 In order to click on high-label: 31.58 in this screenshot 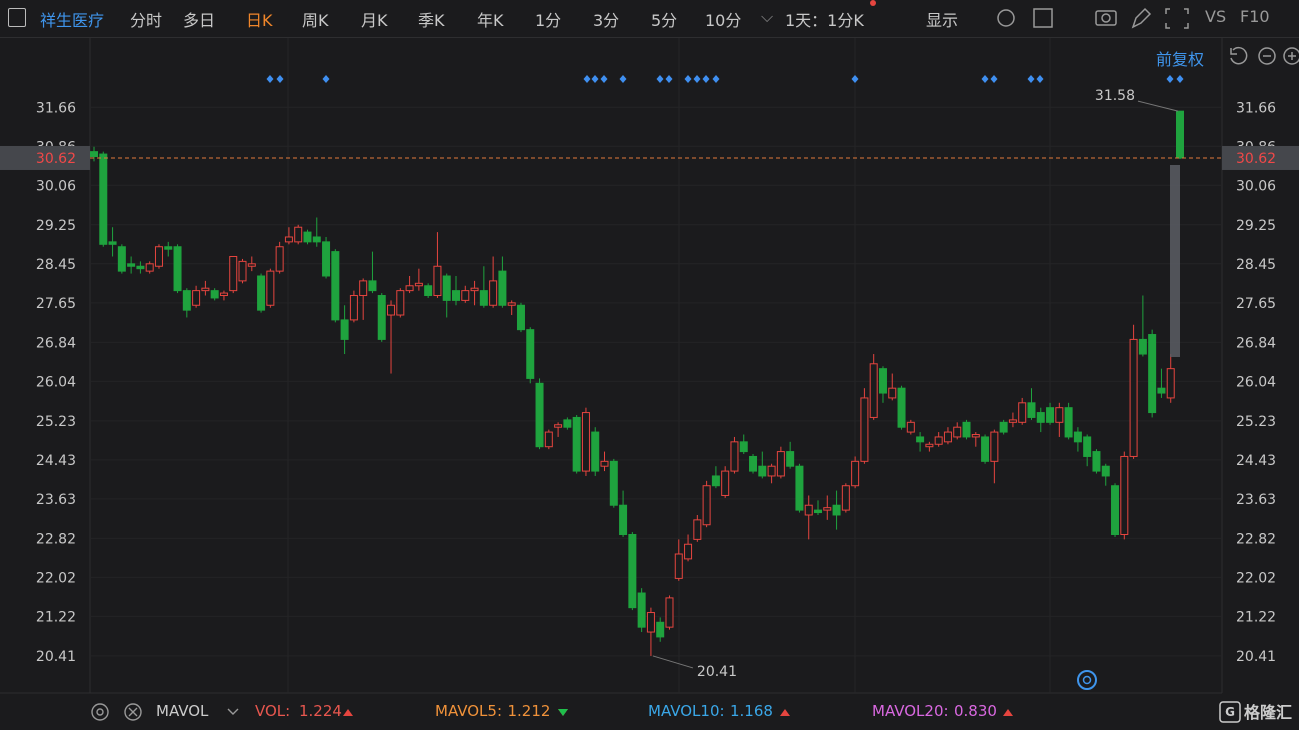, I will do `click(1115, 96)`.